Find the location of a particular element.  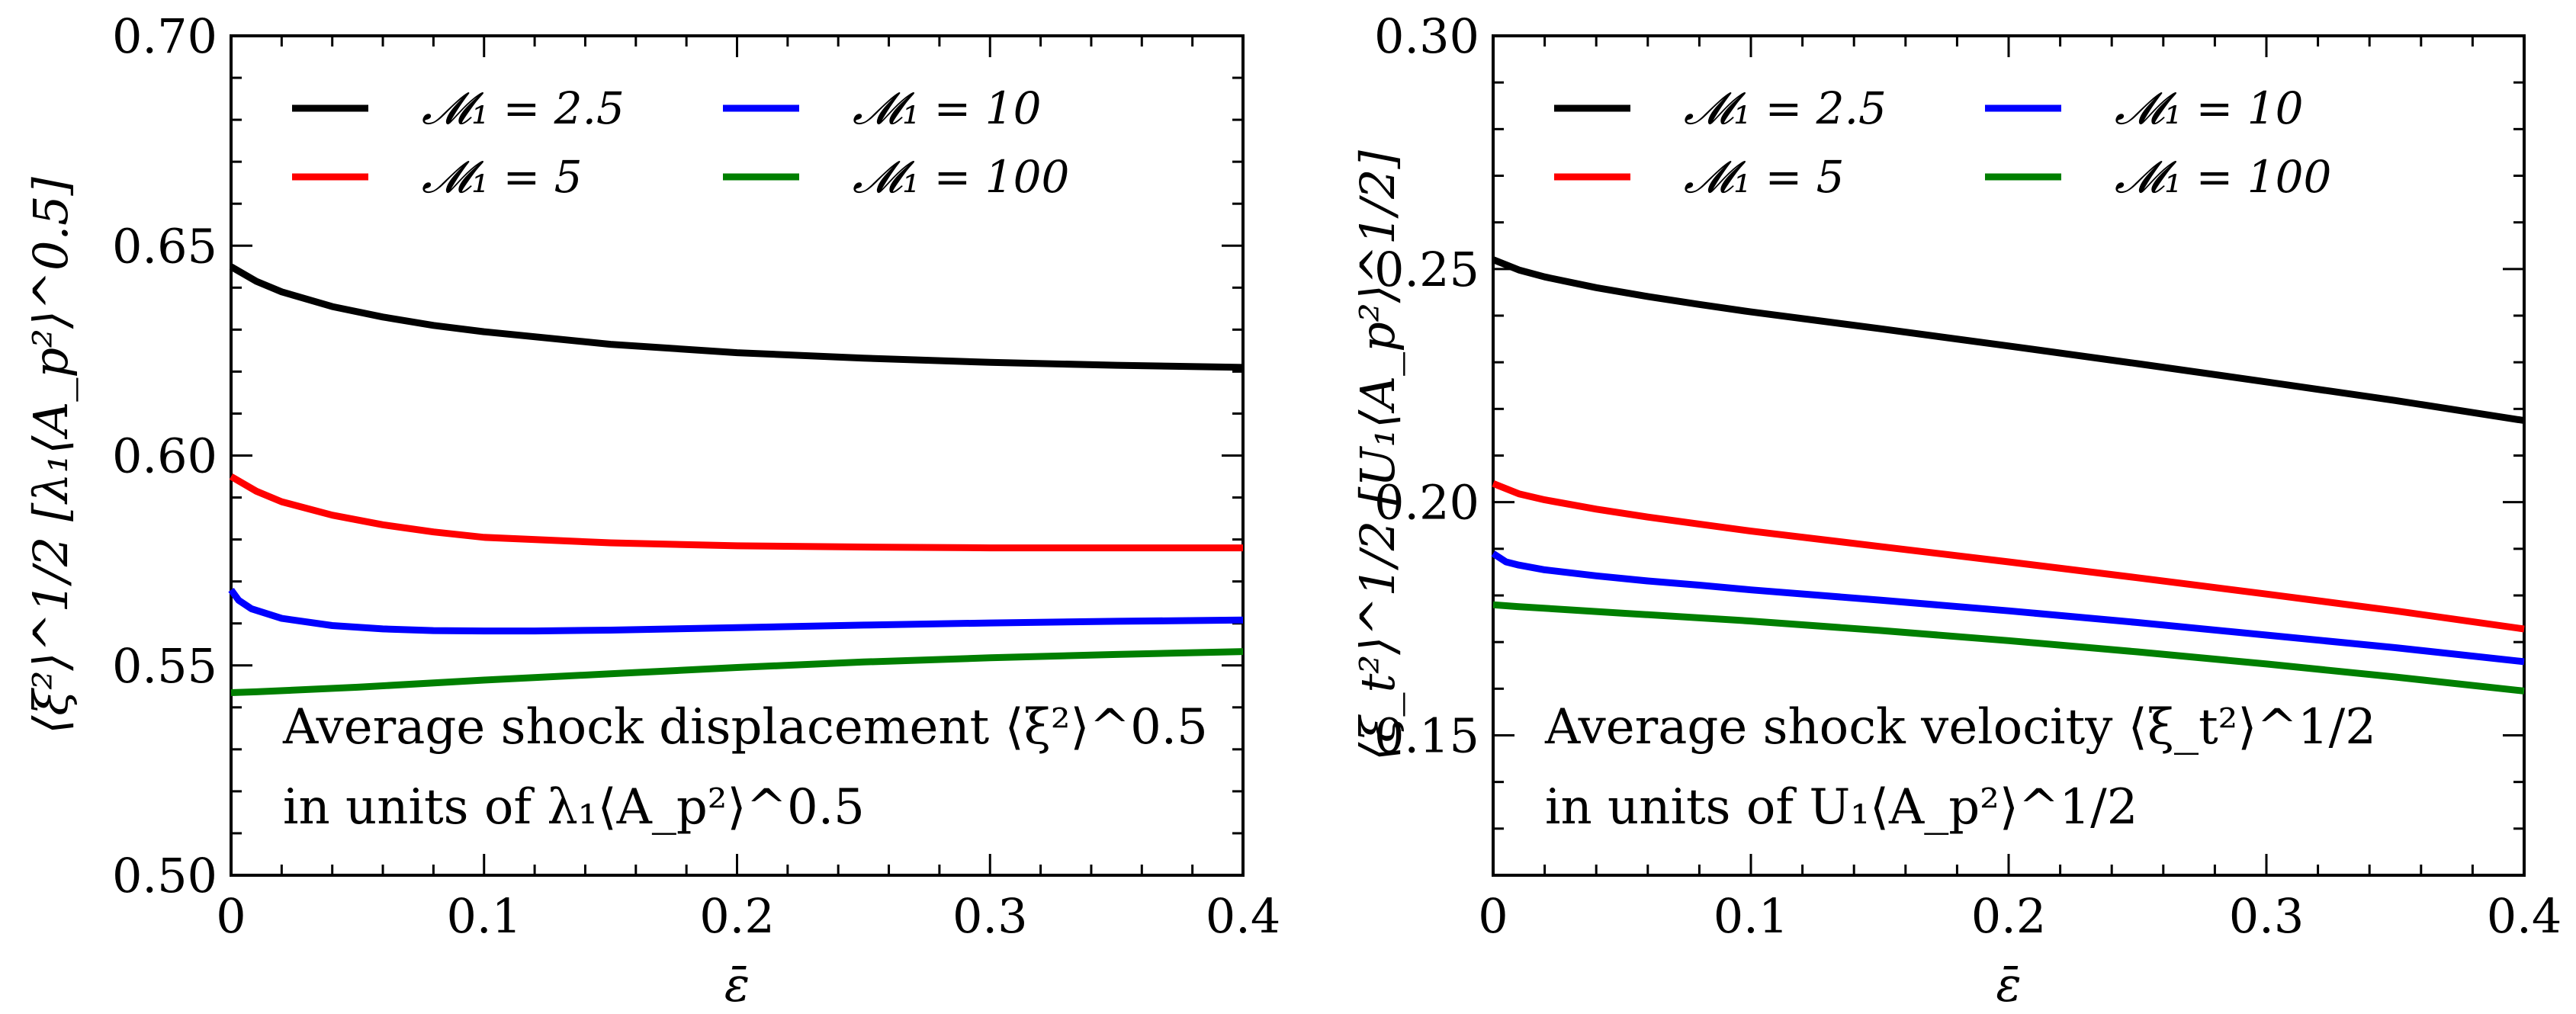

y-tick-label: 0.55 is located at coordinates (164, 666).